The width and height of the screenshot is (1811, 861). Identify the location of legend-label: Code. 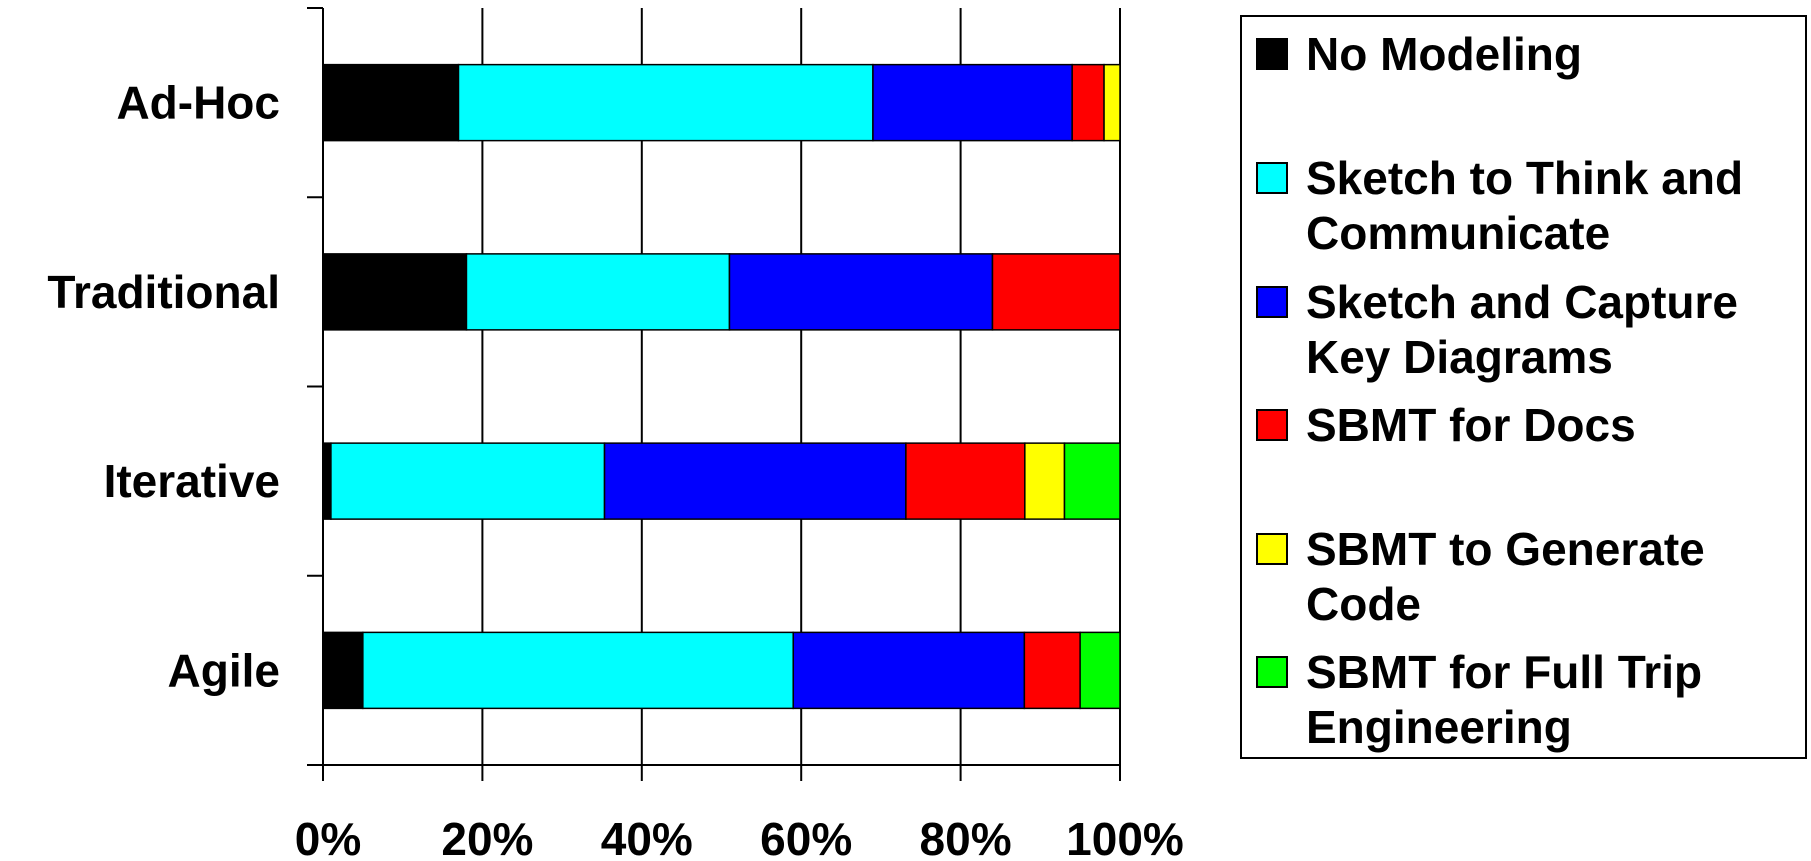
(1363, 604).